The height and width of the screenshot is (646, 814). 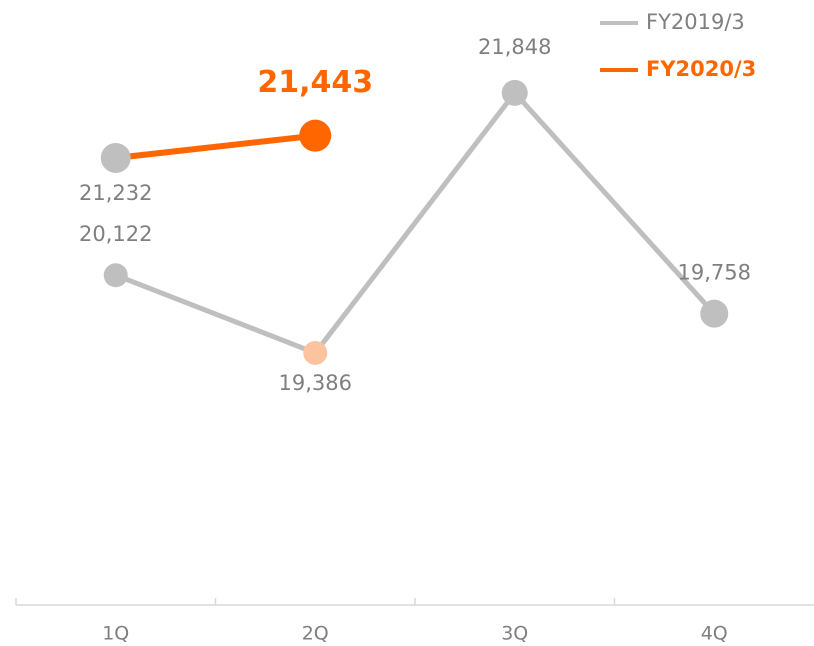 What do you see at coordinates (514, 634) in the screenshot?
I see `x-tick-label: 3Q` at bounding box center [514, 634].